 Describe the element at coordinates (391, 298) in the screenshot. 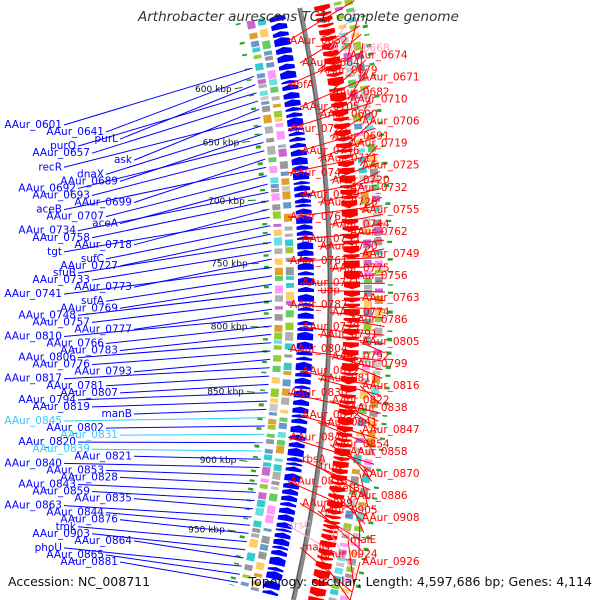

I see `gene-label: AAur_0763` at that location.